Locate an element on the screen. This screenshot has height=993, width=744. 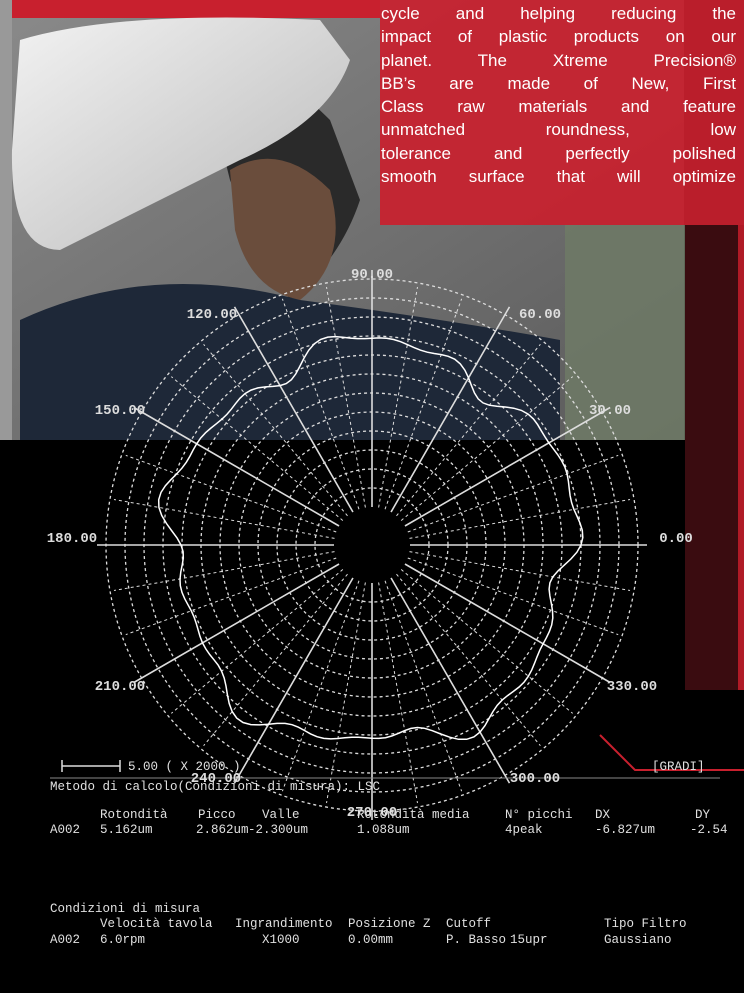
center-disc is located at coordinates (372, 545).